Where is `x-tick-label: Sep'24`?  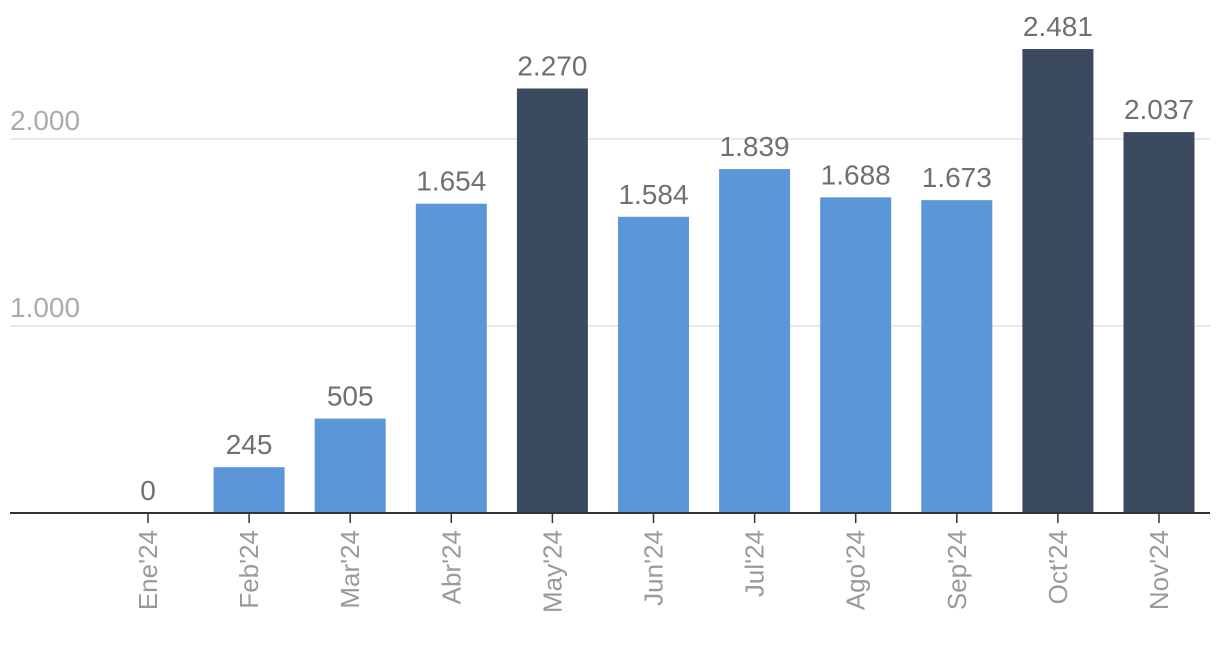
x-tick-label: Sep'24 is located at coordinates (957, 570).